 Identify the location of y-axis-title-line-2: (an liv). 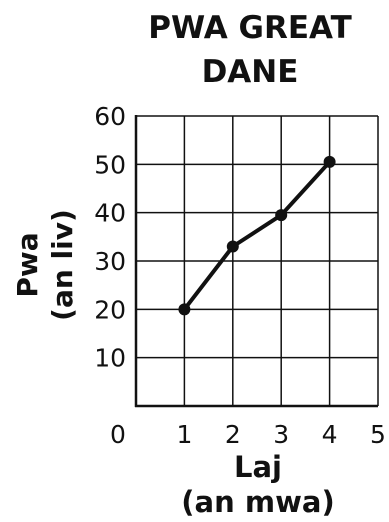
(62, 265).